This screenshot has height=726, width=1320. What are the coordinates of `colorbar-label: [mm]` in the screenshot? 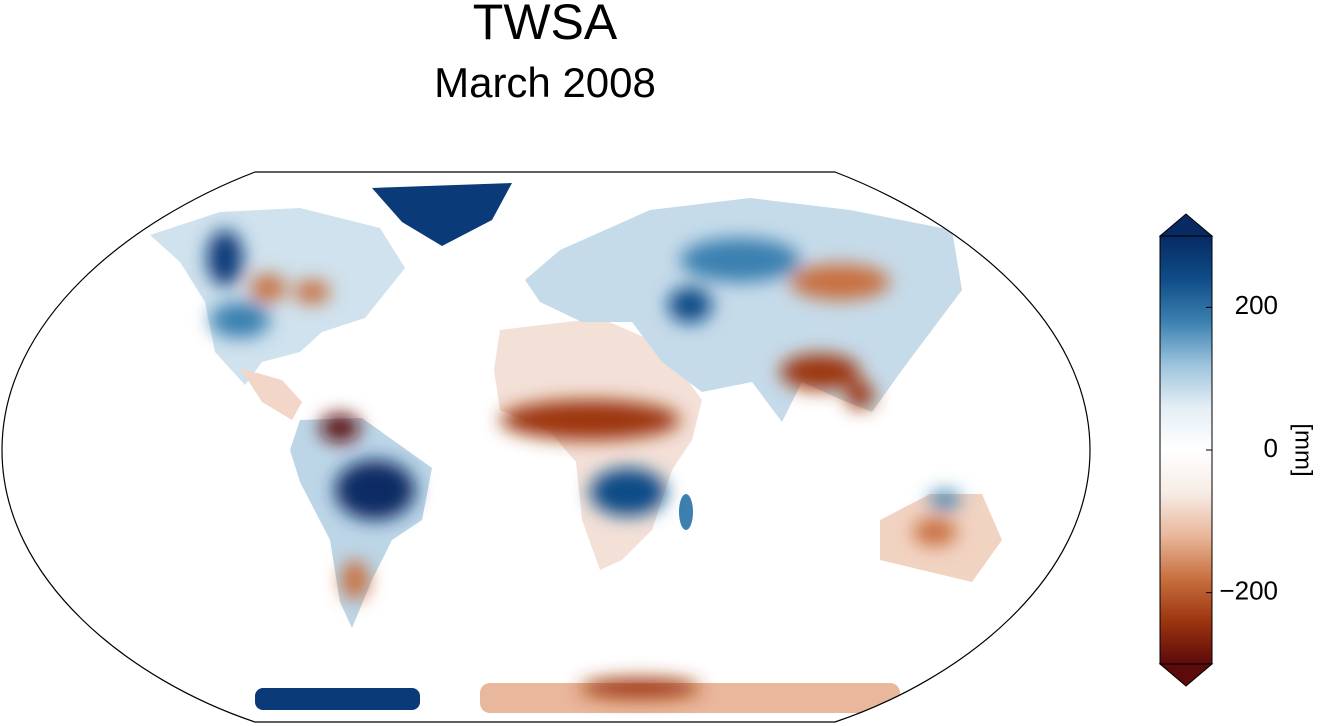 It's located at (1303, 449).